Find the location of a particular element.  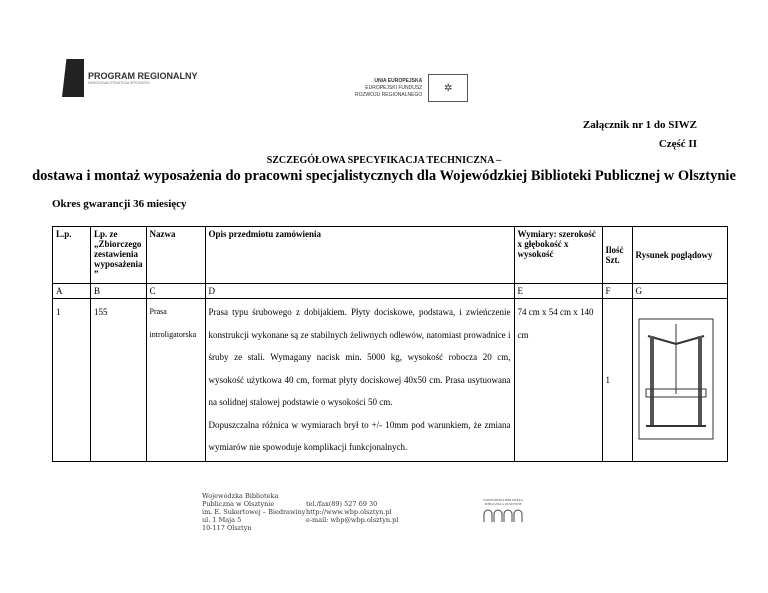

col-header: Ilość Szt. is located at coordinates (617, 255).